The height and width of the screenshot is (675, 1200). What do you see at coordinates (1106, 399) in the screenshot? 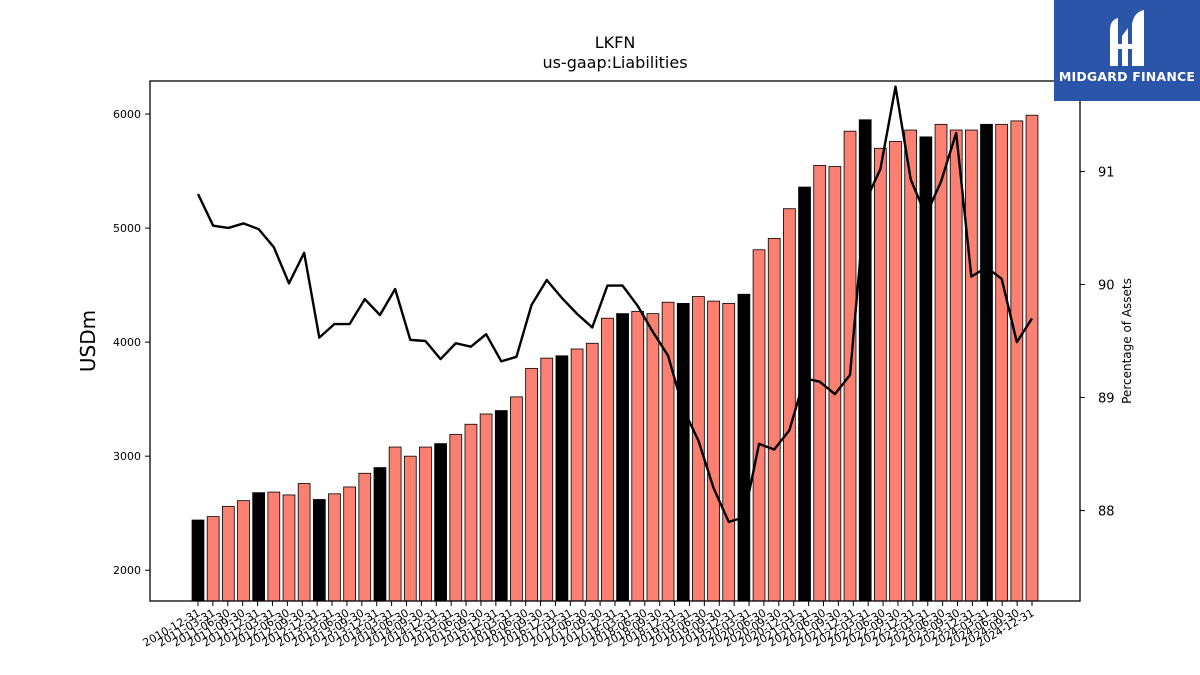
I see `y2-tick-label: 89` at bounding box center [1106, 399].